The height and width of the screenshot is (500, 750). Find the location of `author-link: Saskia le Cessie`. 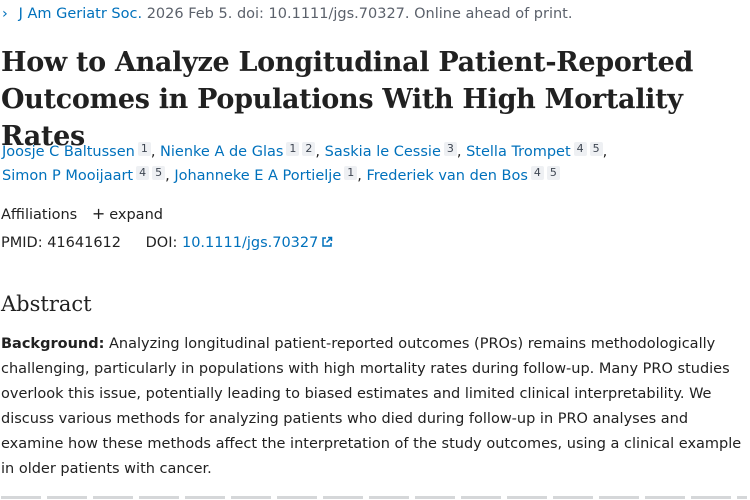

author-link: Saskia le Cessie is located at coordinates (382, 152).